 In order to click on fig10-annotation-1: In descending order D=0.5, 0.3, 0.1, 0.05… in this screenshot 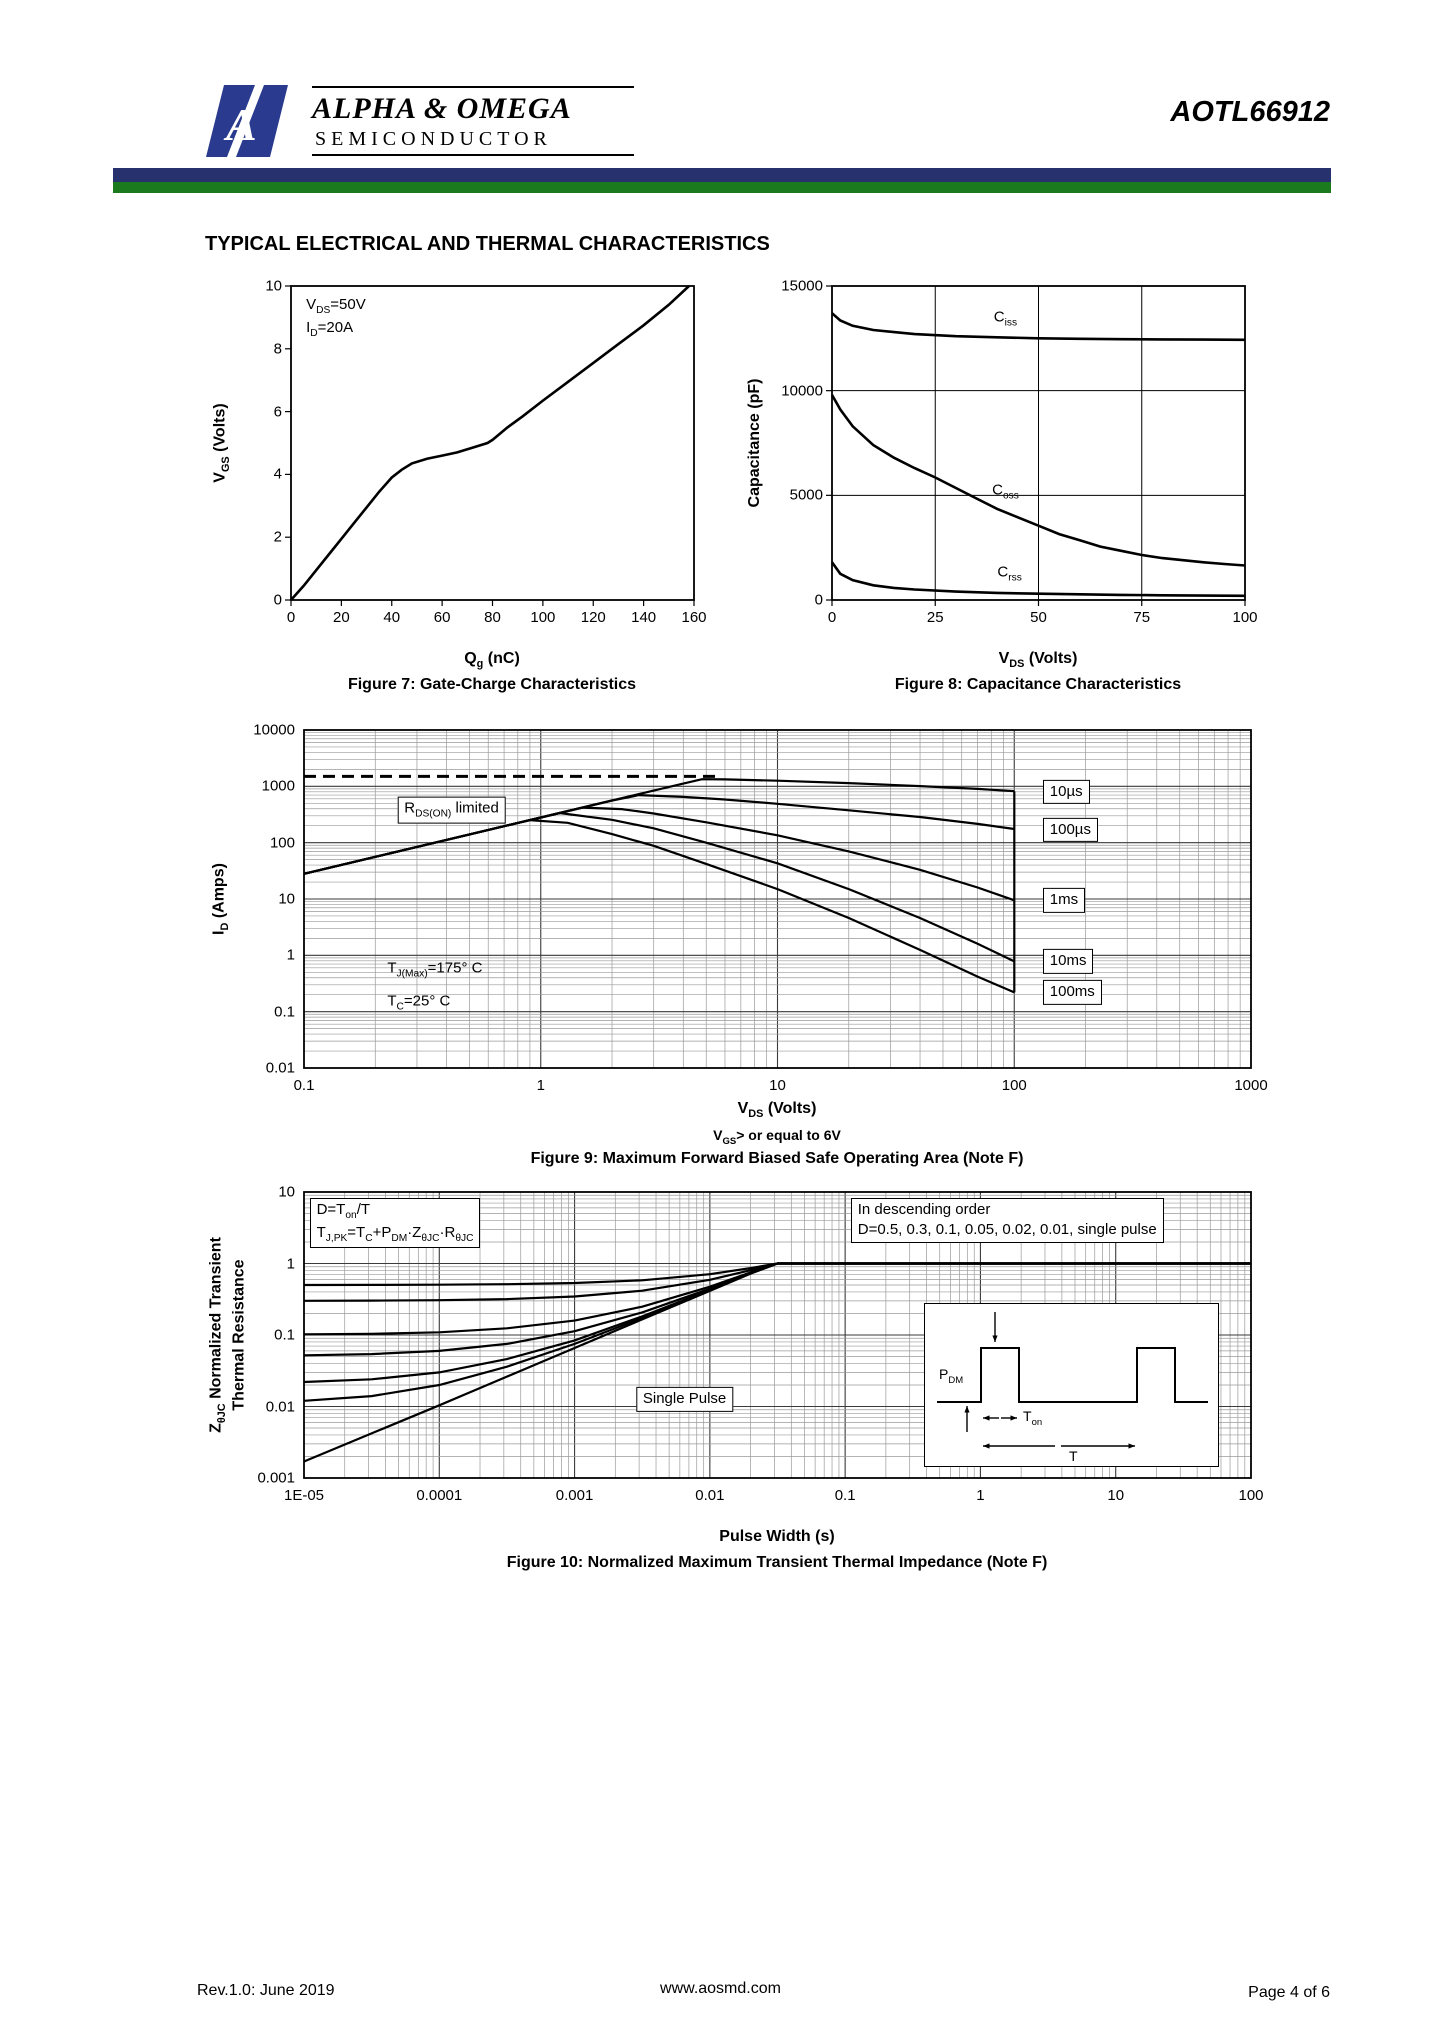, I will do `click(1007, 1220)`.